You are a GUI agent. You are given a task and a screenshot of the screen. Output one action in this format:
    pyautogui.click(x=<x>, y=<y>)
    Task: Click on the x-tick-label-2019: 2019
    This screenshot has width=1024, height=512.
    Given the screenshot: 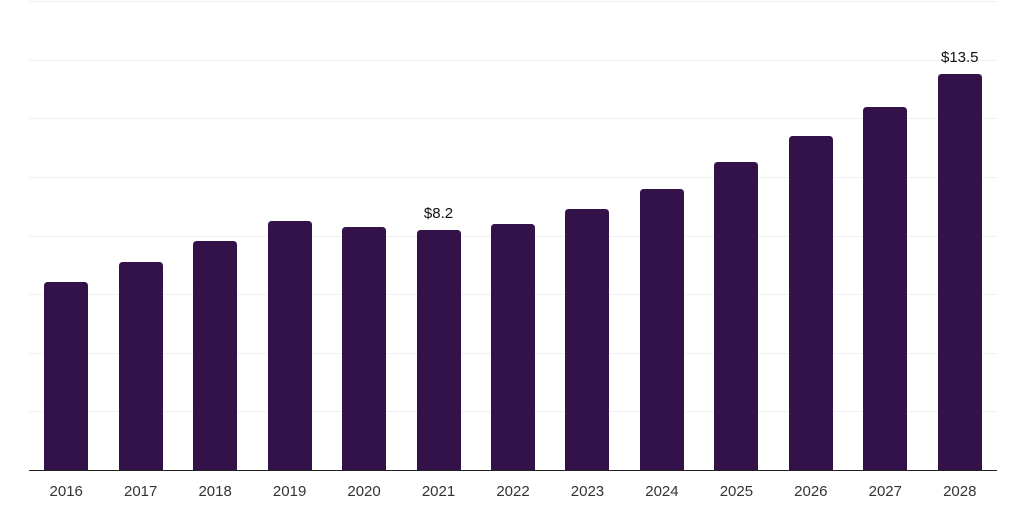 What is the action you would take?
    pyautogui.click(x=289, y=491)
    